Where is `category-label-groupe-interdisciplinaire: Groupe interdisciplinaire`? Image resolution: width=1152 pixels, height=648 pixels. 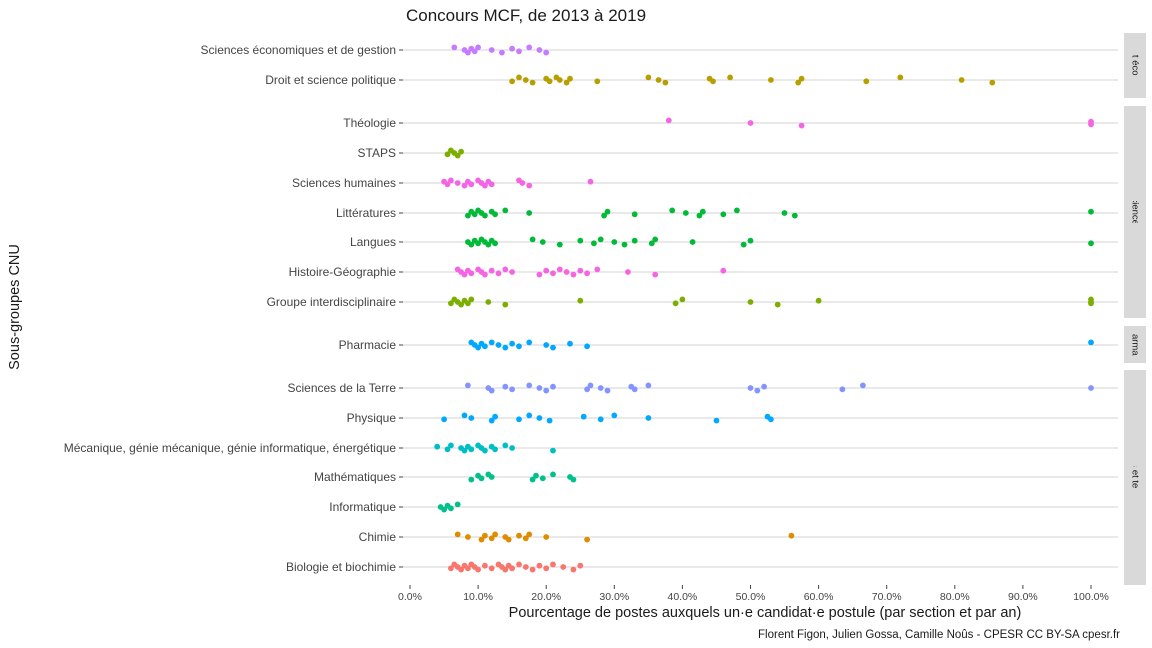
category-label-groupe-interdisciplinaire: Groupe interdisciplinaire is located at coordinates (332, 302).